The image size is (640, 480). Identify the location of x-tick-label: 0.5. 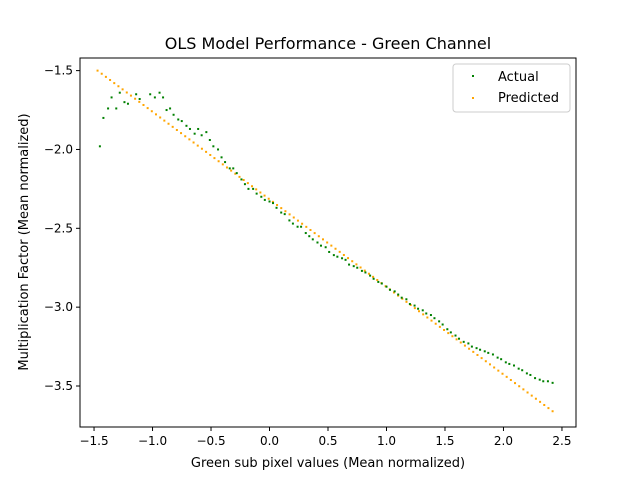
(327, 441).